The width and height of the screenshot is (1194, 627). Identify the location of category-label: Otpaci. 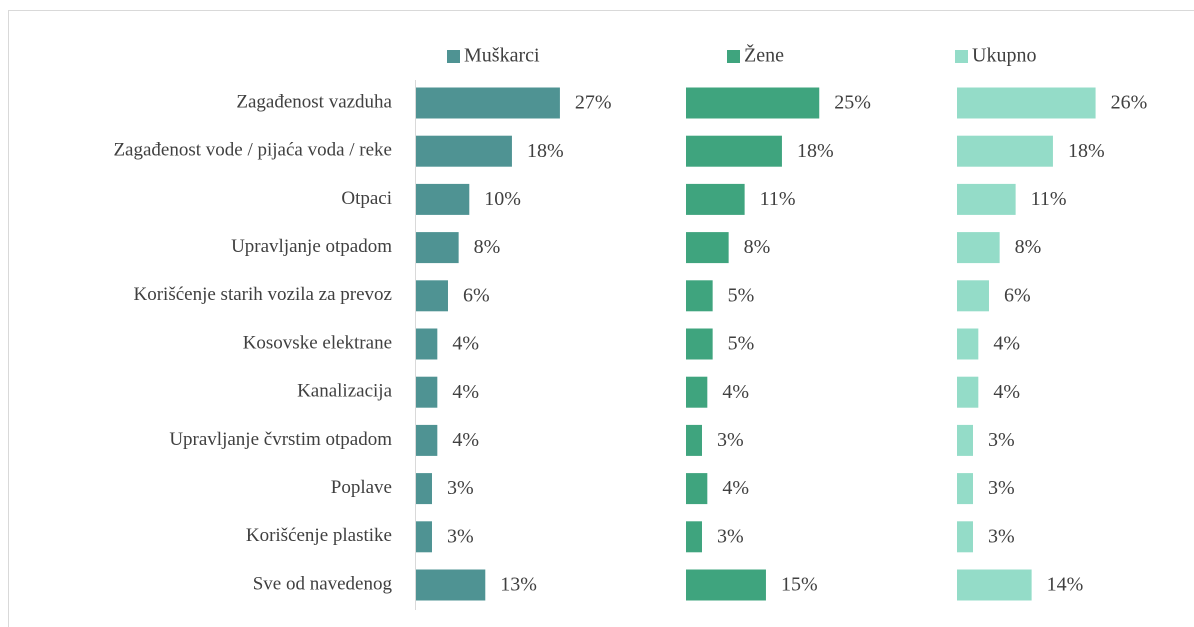
(366, 198).